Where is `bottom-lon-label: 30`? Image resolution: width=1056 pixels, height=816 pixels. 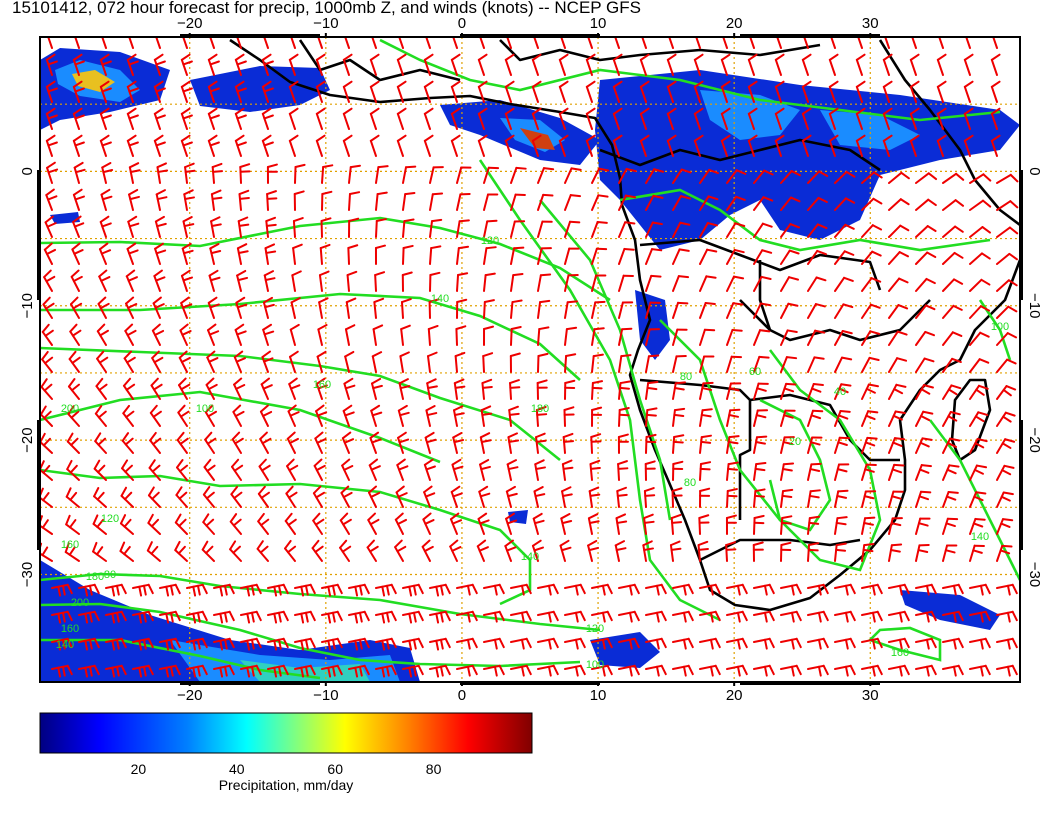
bottom-lon-label: 30 is located at coordinates (870, 695).